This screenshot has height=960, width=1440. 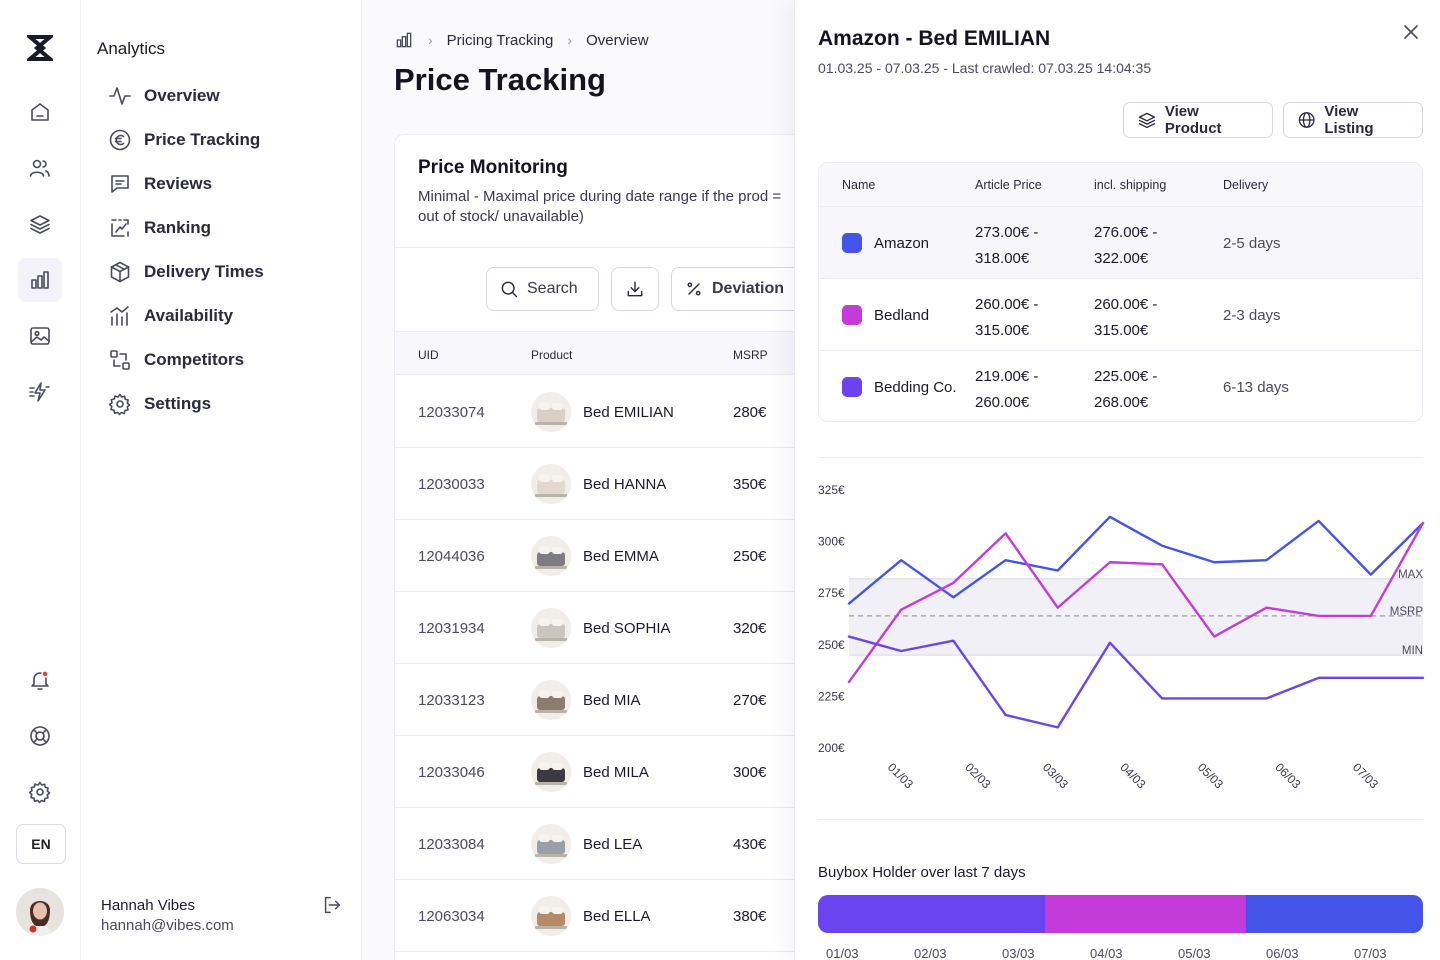 What do you see at coordinates (430, 40) in the screenshot?
I see `chevron-right-icon: ›` at bounding box center [430, 40].